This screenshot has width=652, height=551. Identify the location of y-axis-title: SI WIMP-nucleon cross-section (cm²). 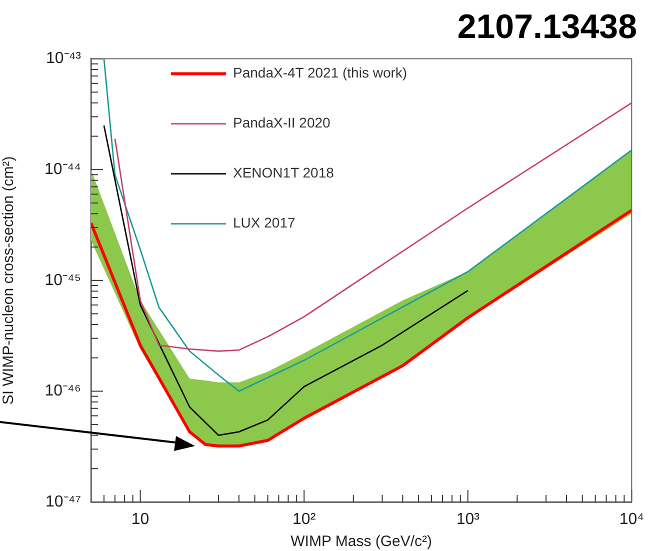
(9, 280).